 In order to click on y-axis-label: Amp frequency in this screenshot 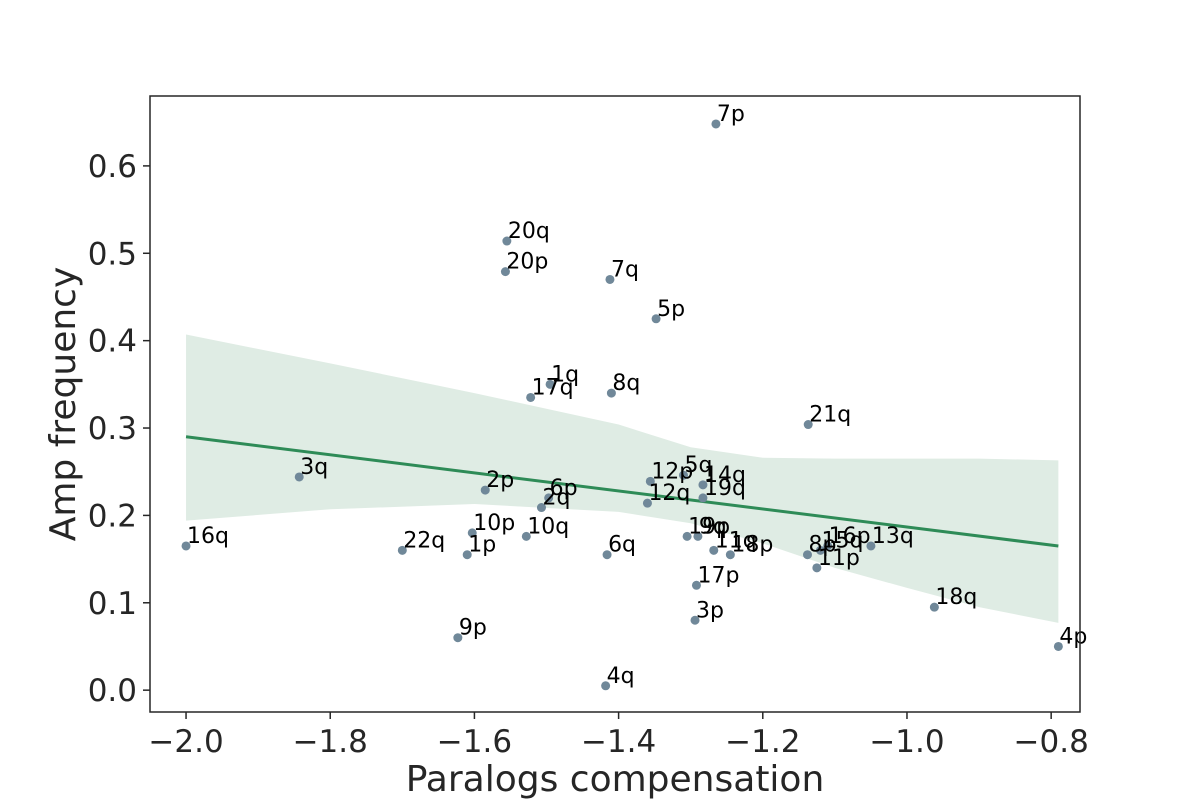, I will do `click(63, 404)`.